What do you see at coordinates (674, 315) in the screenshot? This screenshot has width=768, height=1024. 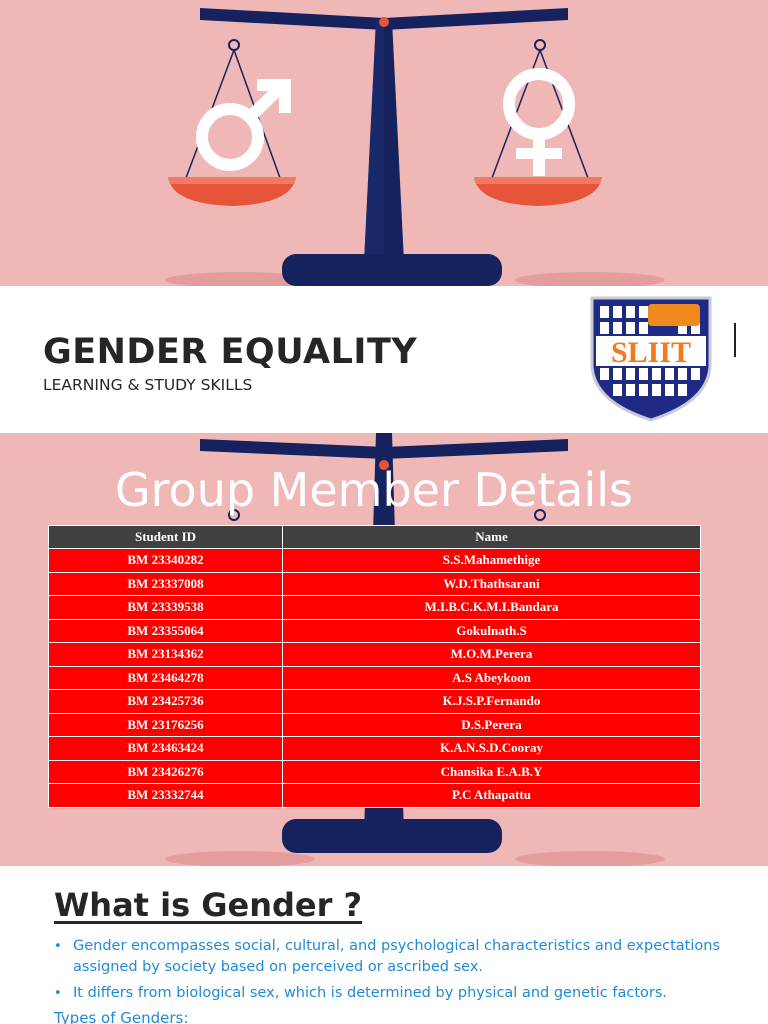 I see `logo-lion-emblem` at bounding box center [674, 315].